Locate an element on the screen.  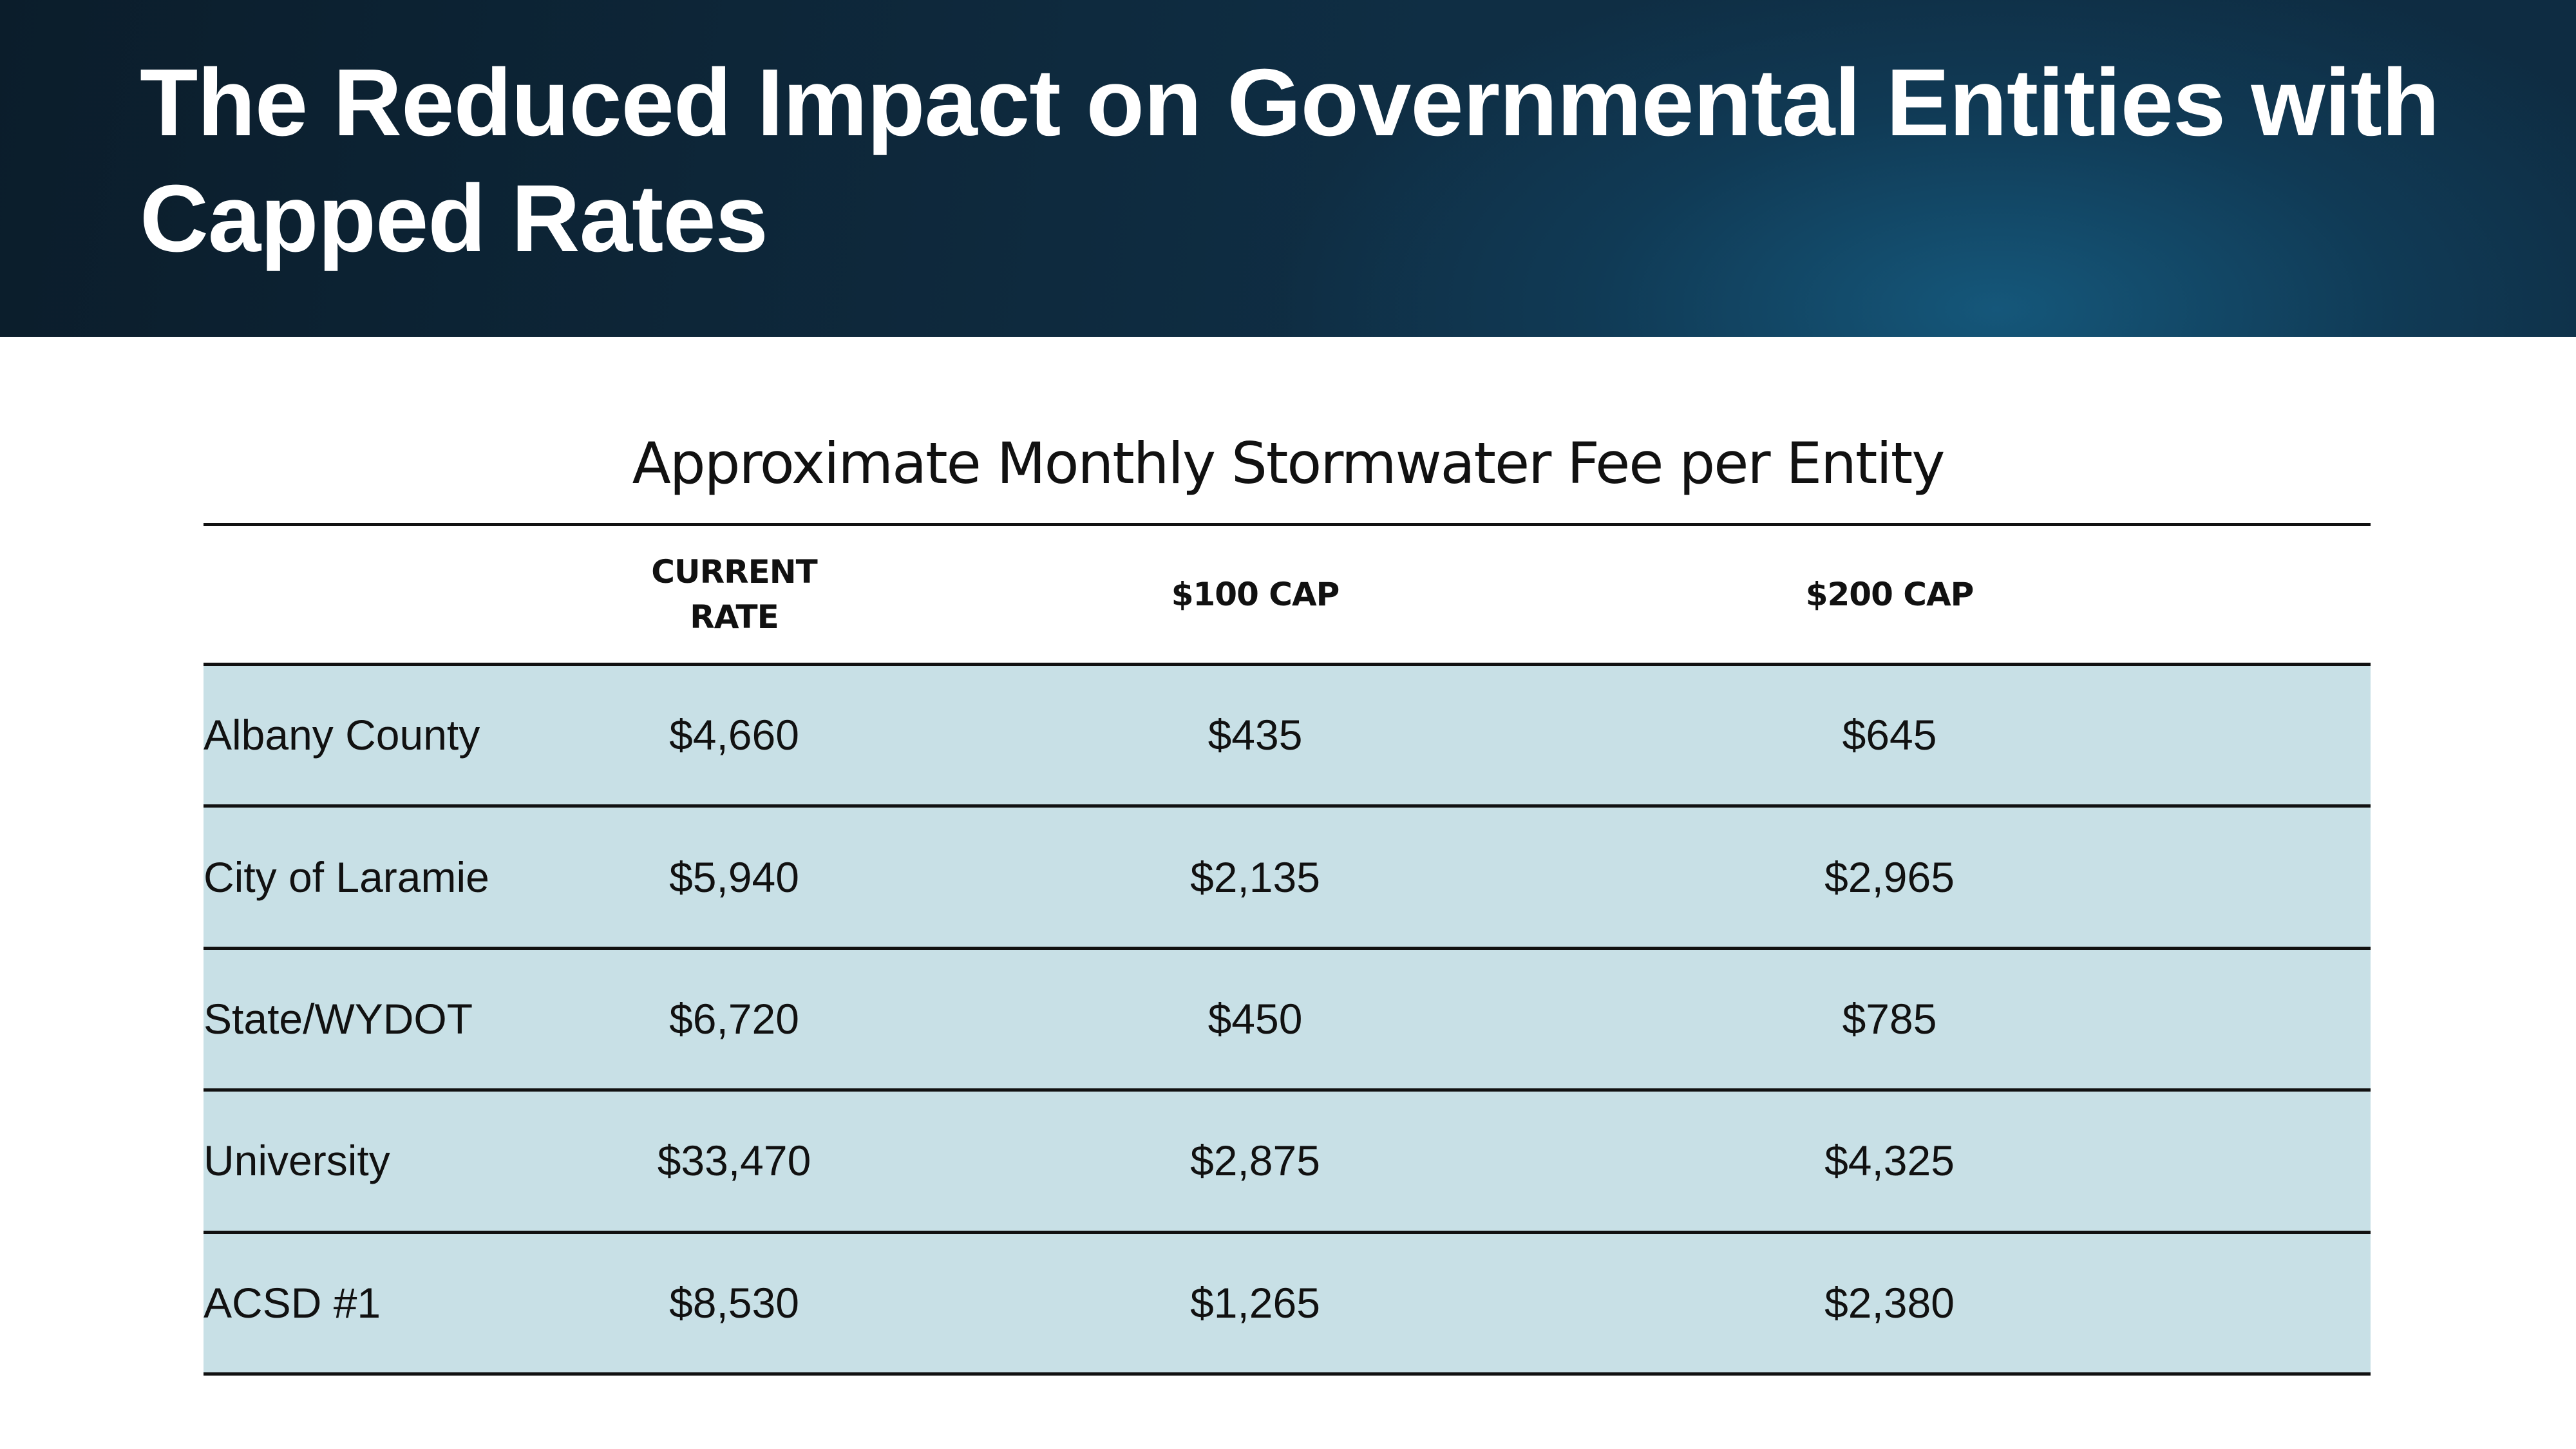
table-cell: $645 is located at coordinates (1890, 735).